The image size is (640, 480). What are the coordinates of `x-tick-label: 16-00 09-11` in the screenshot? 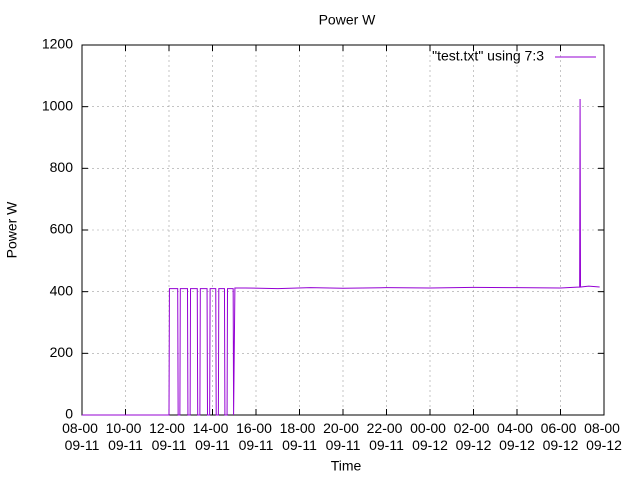 It's located at (256, 436).